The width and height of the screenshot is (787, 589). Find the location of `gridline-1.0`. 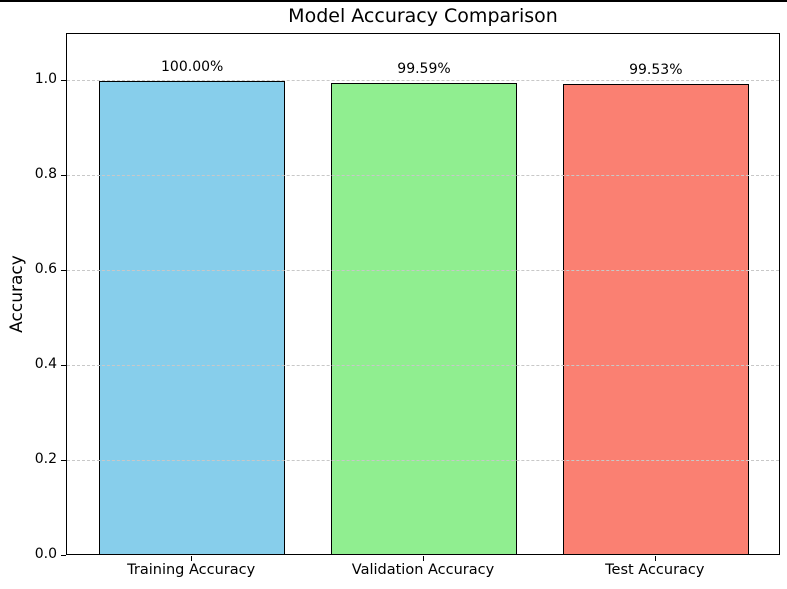

gridline-1.0 is located at coordinates (423, 81).